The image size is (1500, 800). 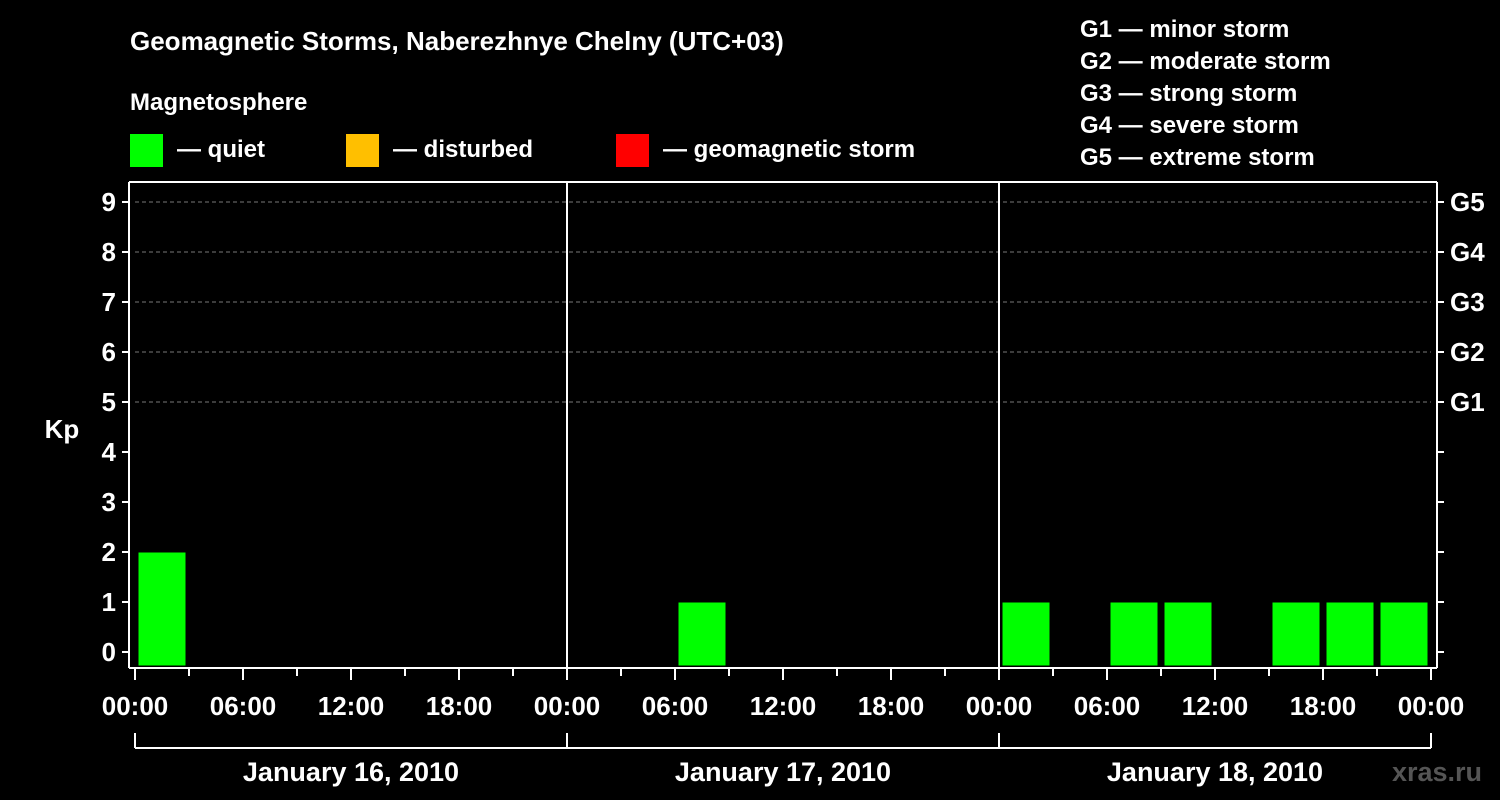 I want to click on legend-label: — geomagnetic storm, so click(x=789, y=149).